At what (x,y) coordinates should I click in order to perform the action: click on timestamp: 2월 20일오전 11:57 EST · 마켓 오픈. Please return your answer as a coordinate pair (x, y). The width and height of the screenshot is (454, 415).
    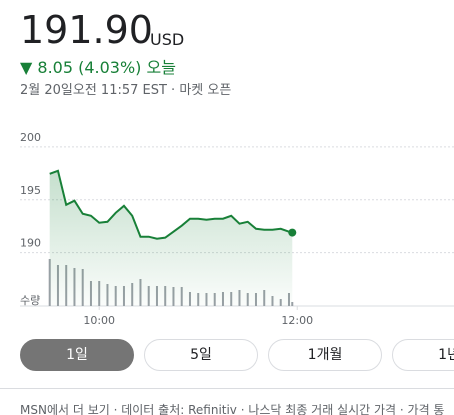
    Looking at the image, I should click on (126, 90).